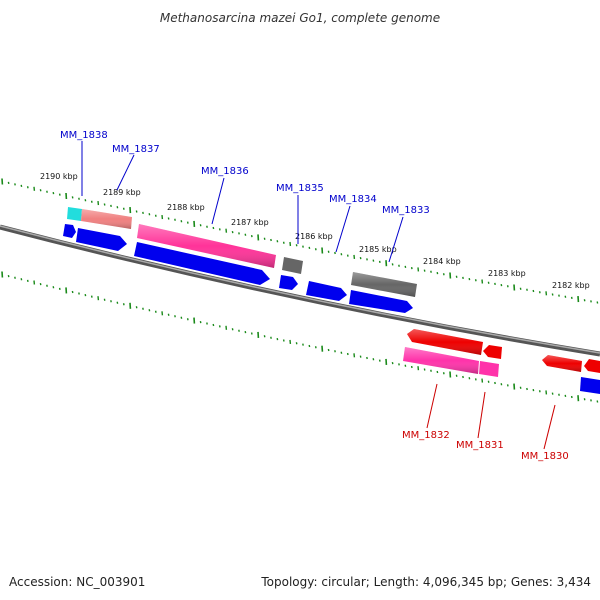 The width and height of the screenshot is (600, 600). Describe the element at coordinates (225, 171) in the screenshot. I see `gene-label-mm-1836: MM_1836` at that location.